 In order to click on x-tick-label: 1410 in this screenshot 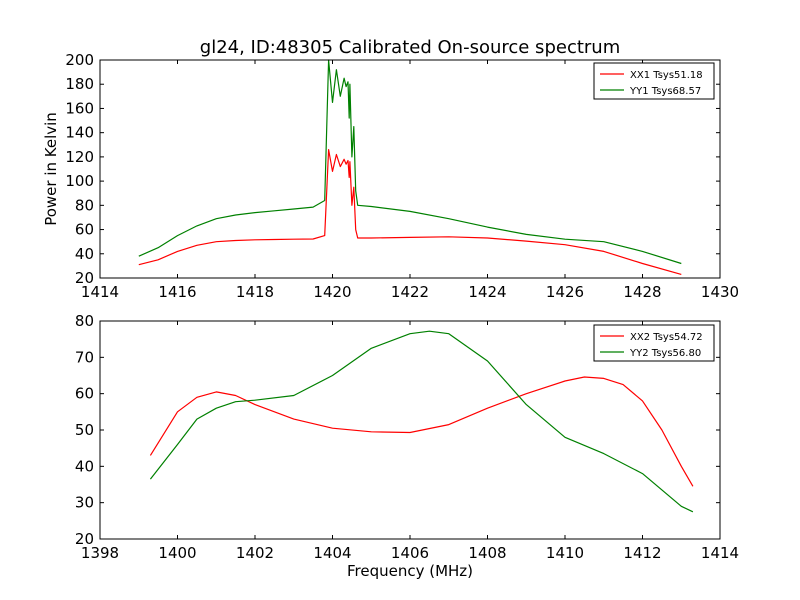, I will do `click(565, 553)`.